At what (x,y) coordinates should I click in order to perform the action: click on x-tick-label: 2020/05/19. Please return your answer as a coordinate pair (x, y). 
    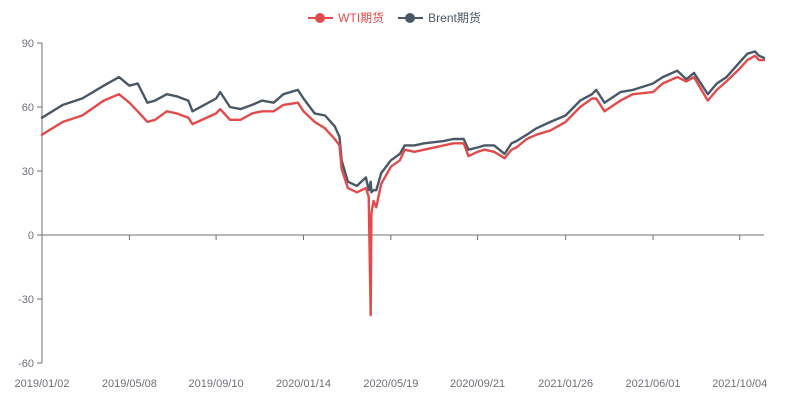
    Looking at the image, I should click on (390, 384).